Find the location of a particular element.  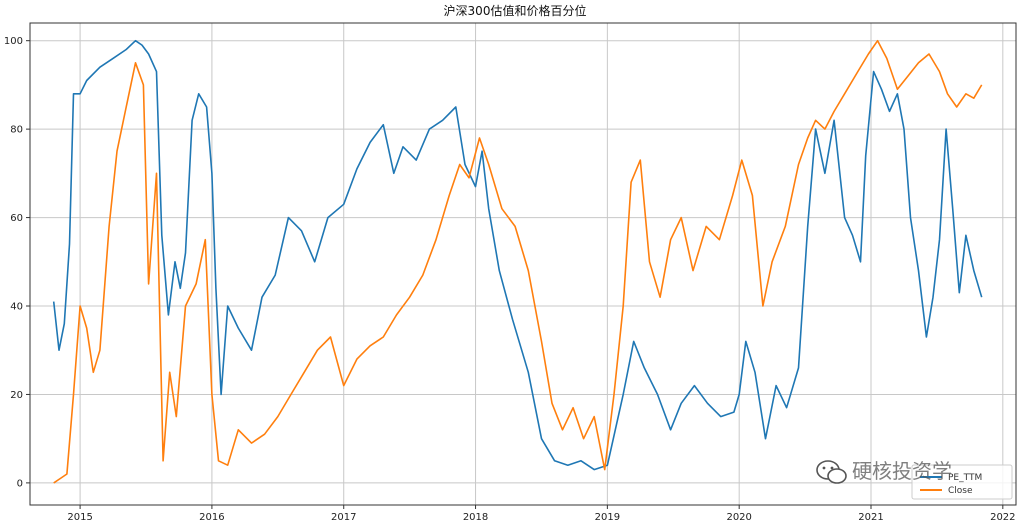

y-tick-label: 40 is located at coordinates (16, 307).